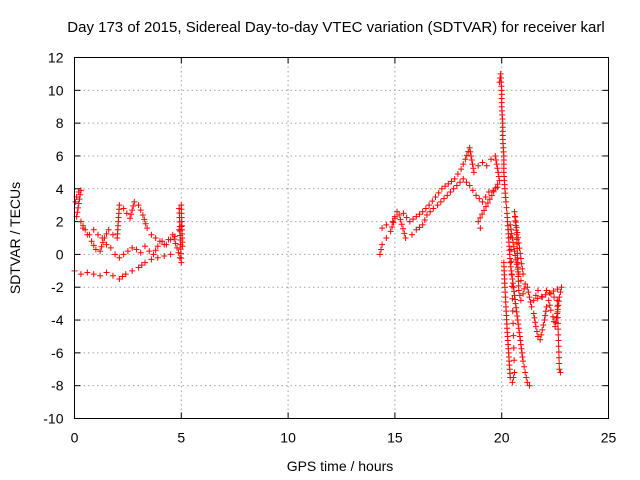  I want to click on y-tick-label: 12, so click(56, 58).